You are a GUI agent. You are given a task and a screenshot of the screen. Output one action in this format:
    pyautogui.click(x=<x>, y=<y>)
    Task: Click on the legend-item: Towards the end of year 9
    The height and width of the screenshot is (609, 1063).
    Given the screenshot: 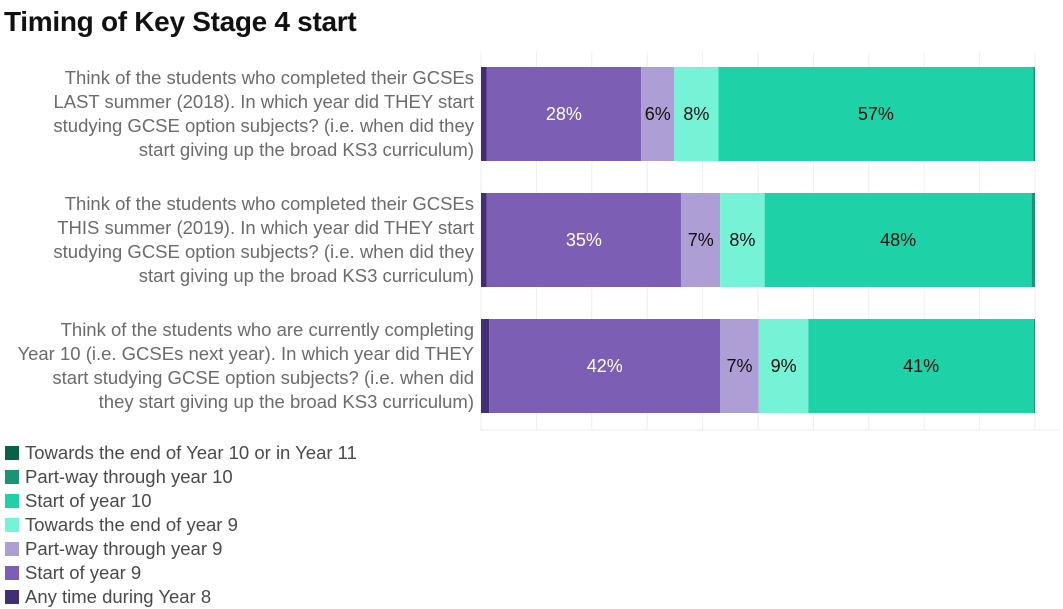 What is the action you would take?
    pyautogui.click(x=181, y=525)
    